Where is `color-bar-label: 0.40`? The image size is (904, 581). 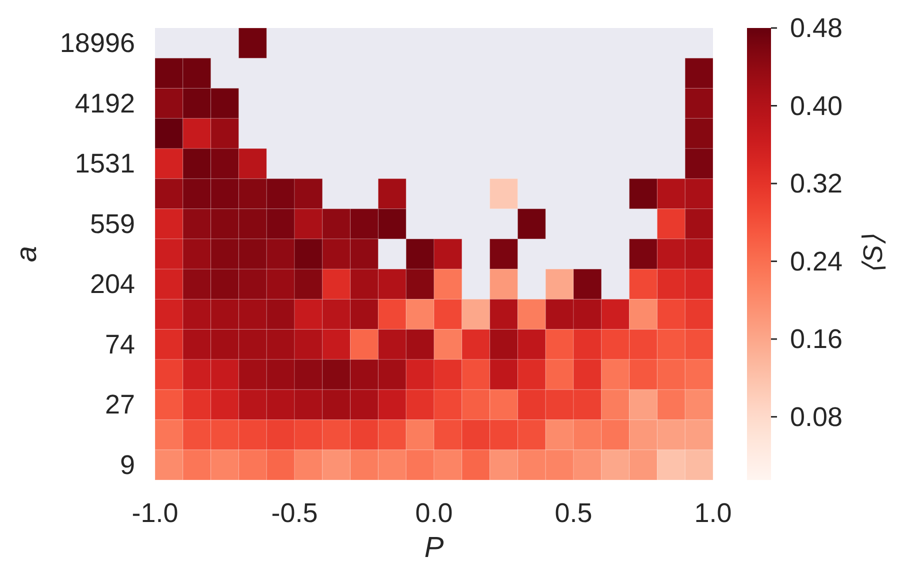 color-bar-label: 0.40 is located at coordinates (816, 105).